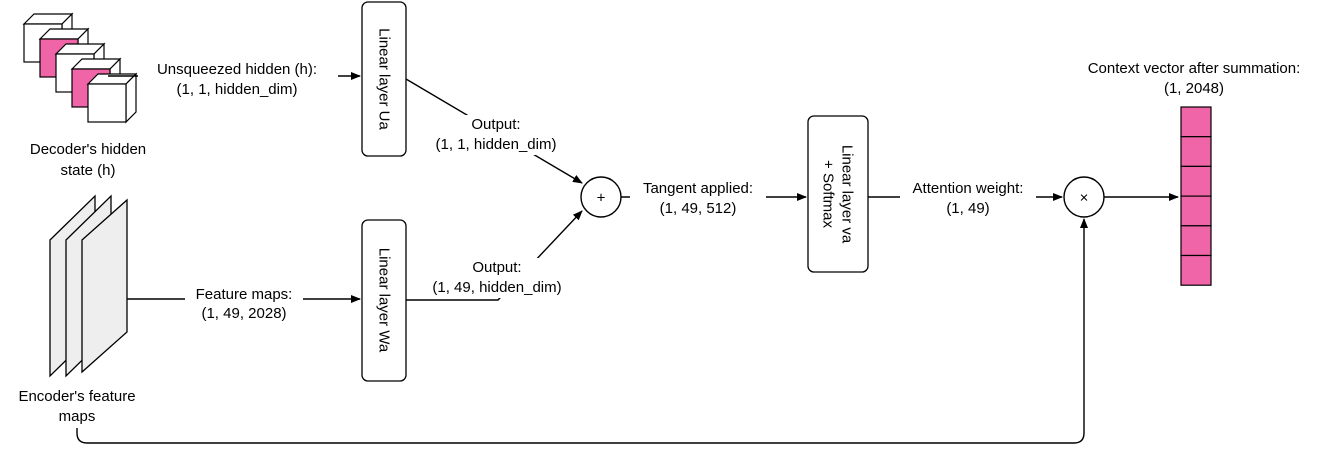 This screenshot has width=1329, height=456. Describe the element at coordinates (384, 79) in the screenshot. I see `linear-layer-ua-label: Linear layer Ua` at that location.